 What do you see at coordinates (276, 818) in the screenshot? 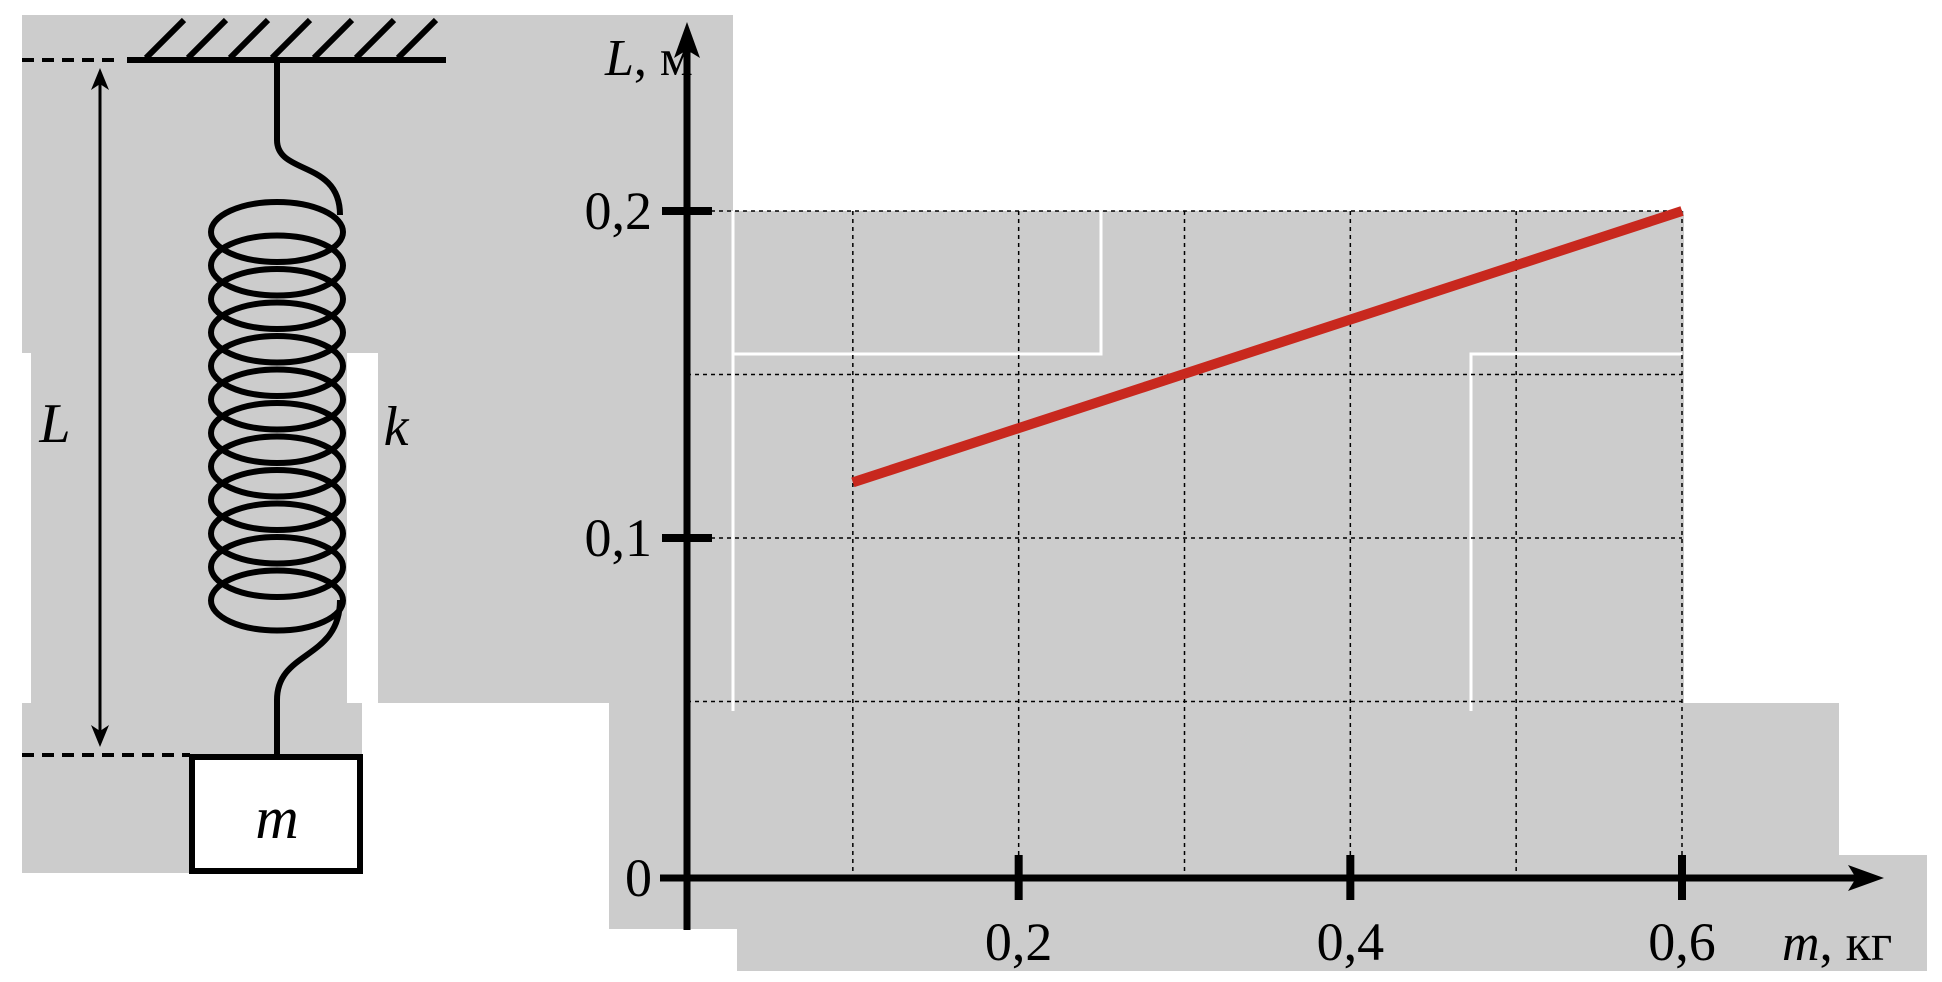
I see `mass-label: m` at bounding box center [276, 818].